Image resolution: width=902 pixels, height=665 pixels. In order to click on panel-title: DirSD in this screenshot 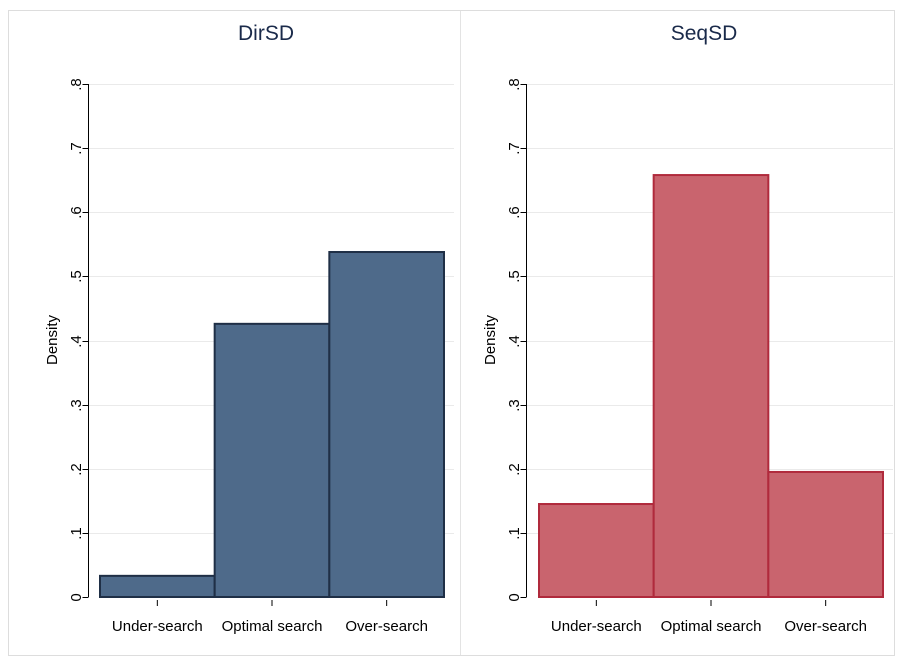, I will do `click(266, 33)`.